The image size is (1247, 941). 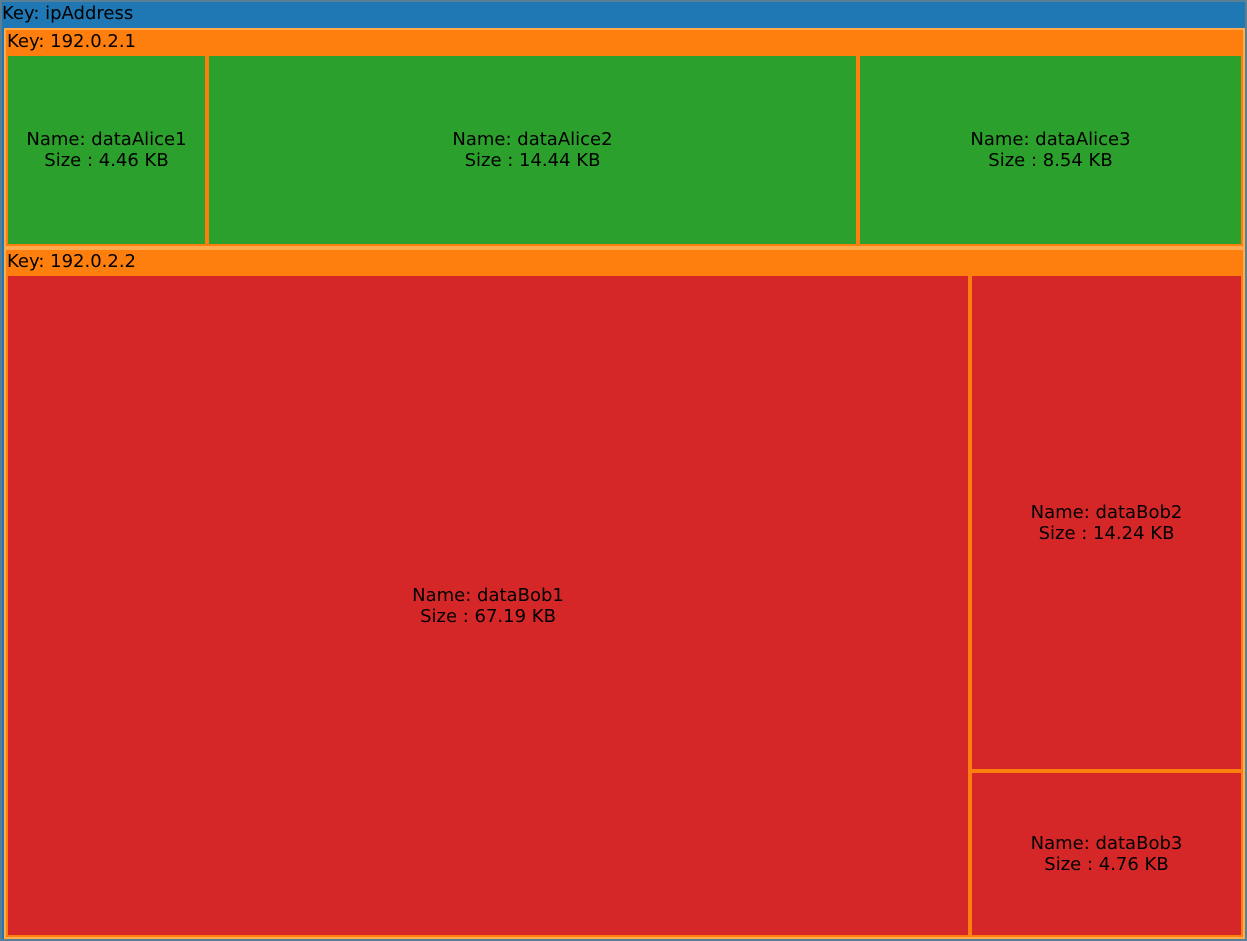 I want to click on leaf-node-dataAlice3: Name: dataAlice3 Size : 8.54 KB, so click(x=1050, y=150).